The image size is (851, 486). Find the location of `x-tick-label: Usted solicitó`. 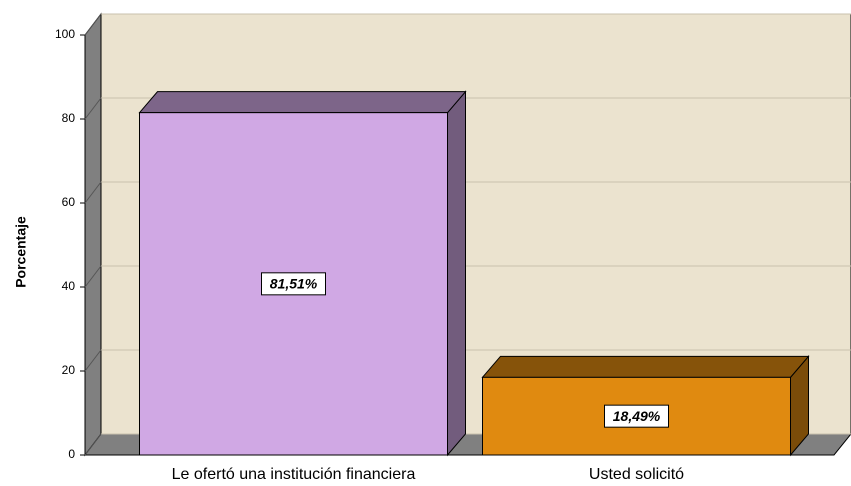

x-tick-label: Usted solicitó is located at coordinates (636, 474).